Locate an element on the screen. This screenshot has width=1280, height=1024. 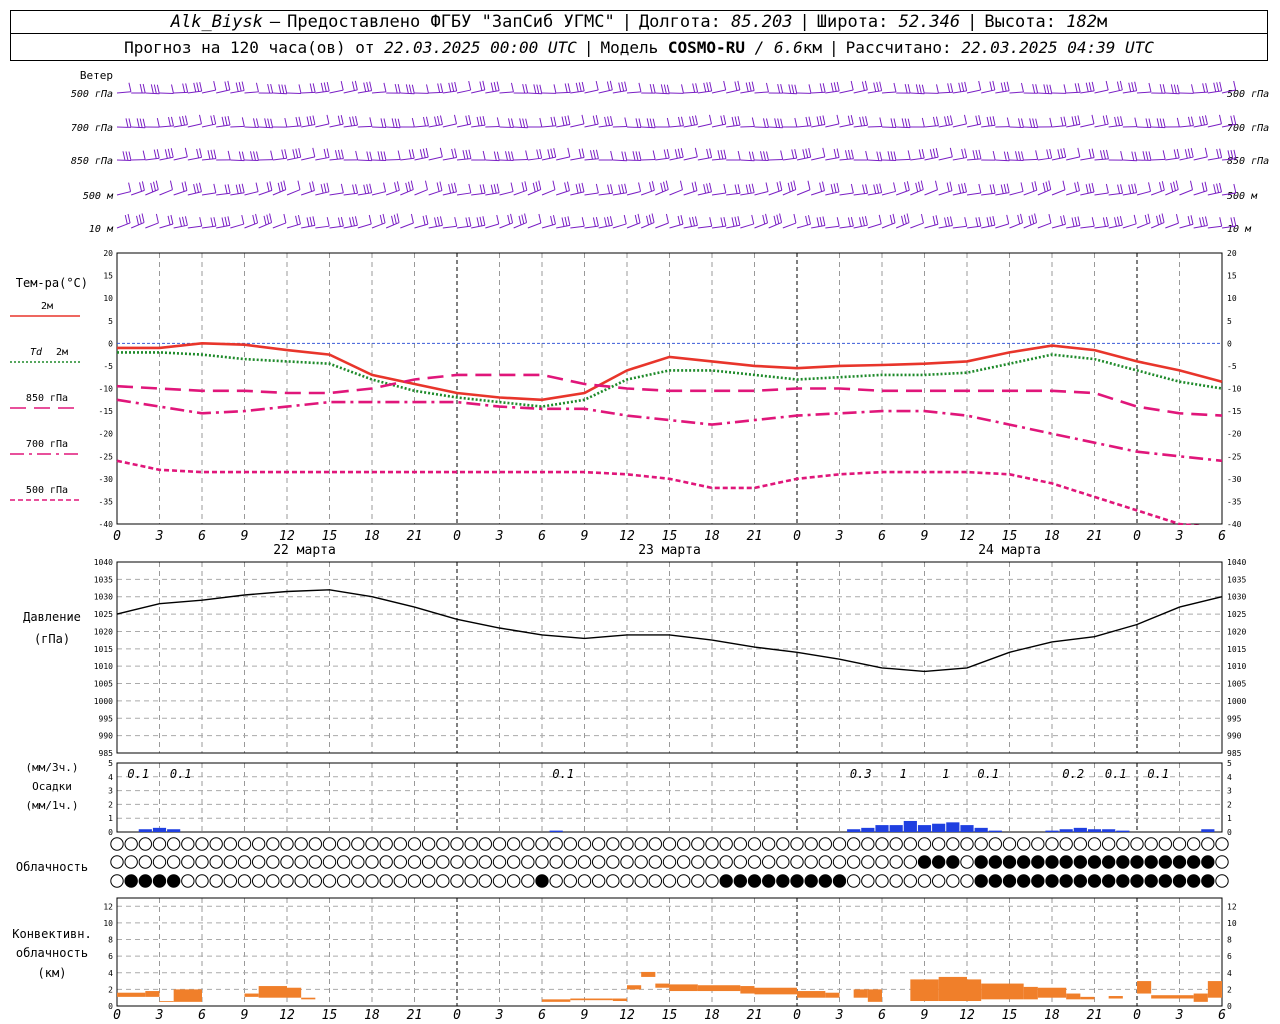
wind-level-label-right: 10 м is located at coordinates (1239, 229).